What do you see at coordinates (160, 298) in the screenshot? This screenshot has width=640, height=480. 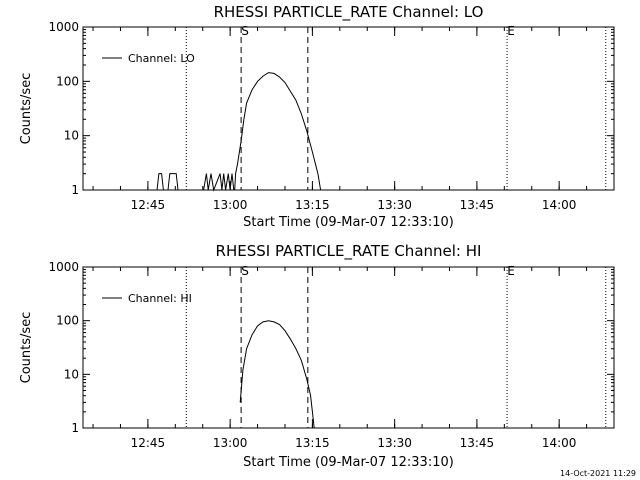 I see `legend-label: Channel: HI` at bounding box center [160, 298].